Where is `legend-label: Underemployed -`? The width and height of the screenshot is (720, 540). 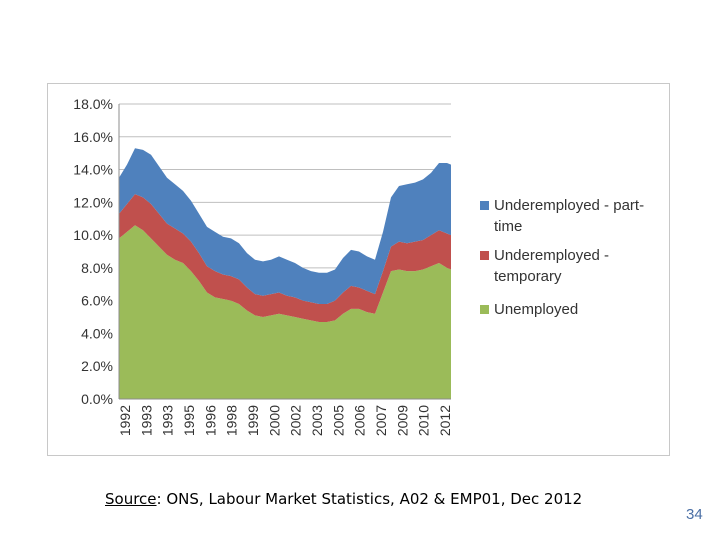
legend-label: Underemployed - is located at coordinates (551, 255).